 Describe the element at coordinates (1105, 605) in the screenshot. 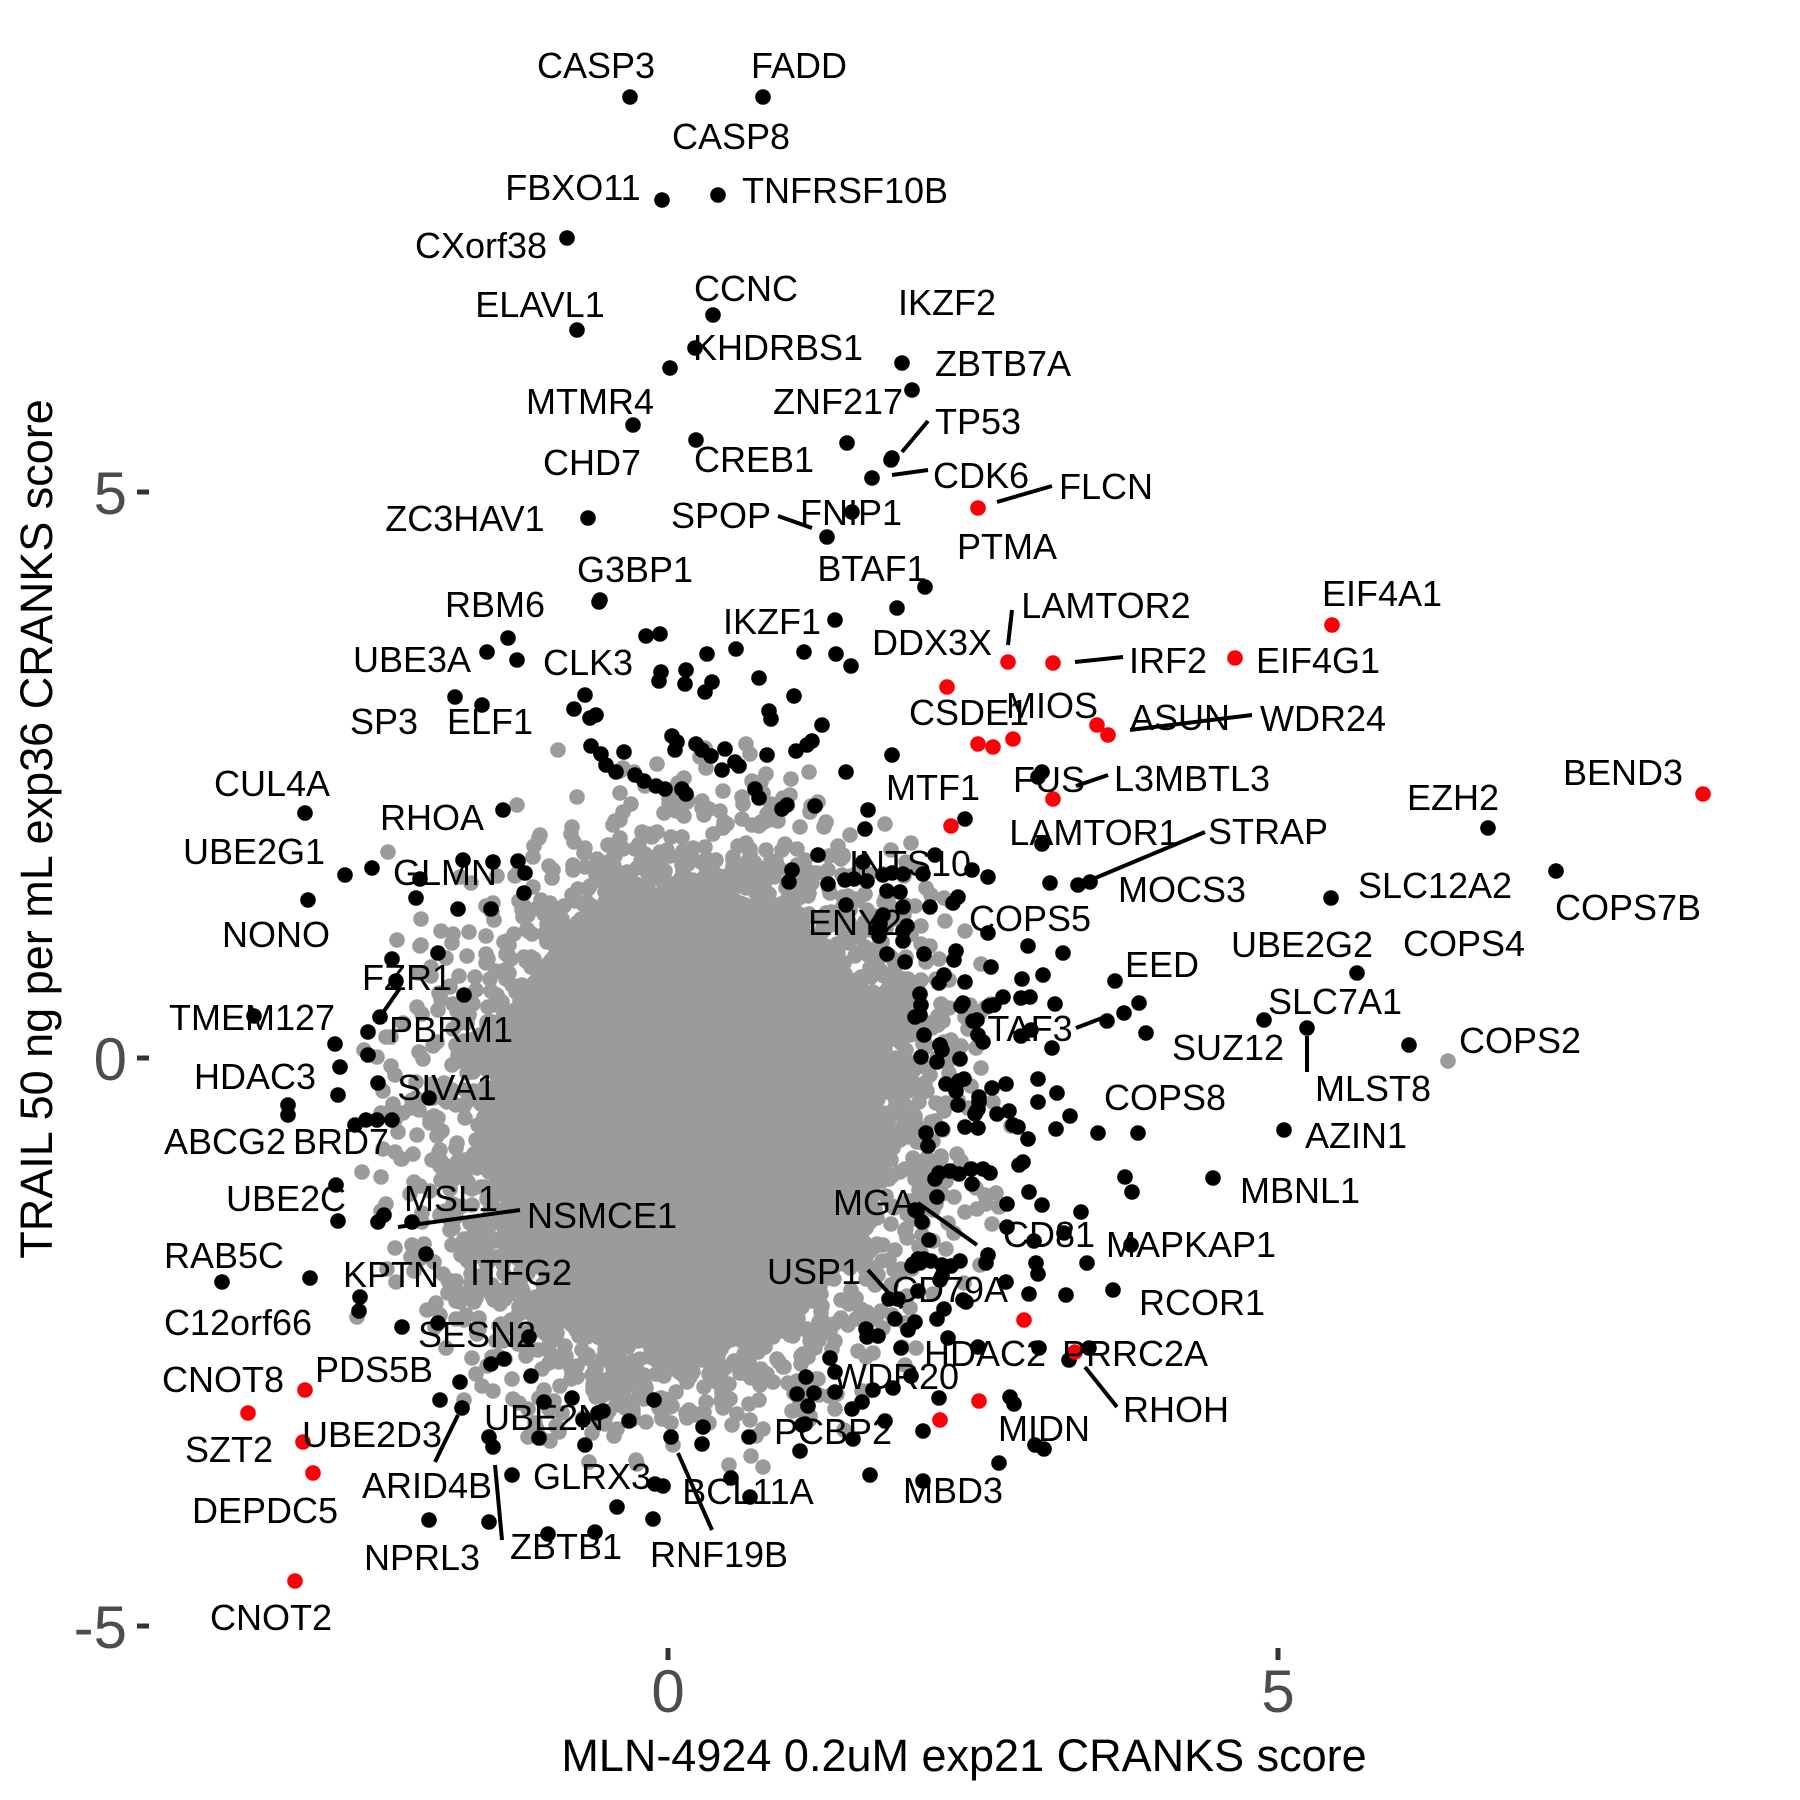

I see `svg-text: LAMTOR2` at that location.